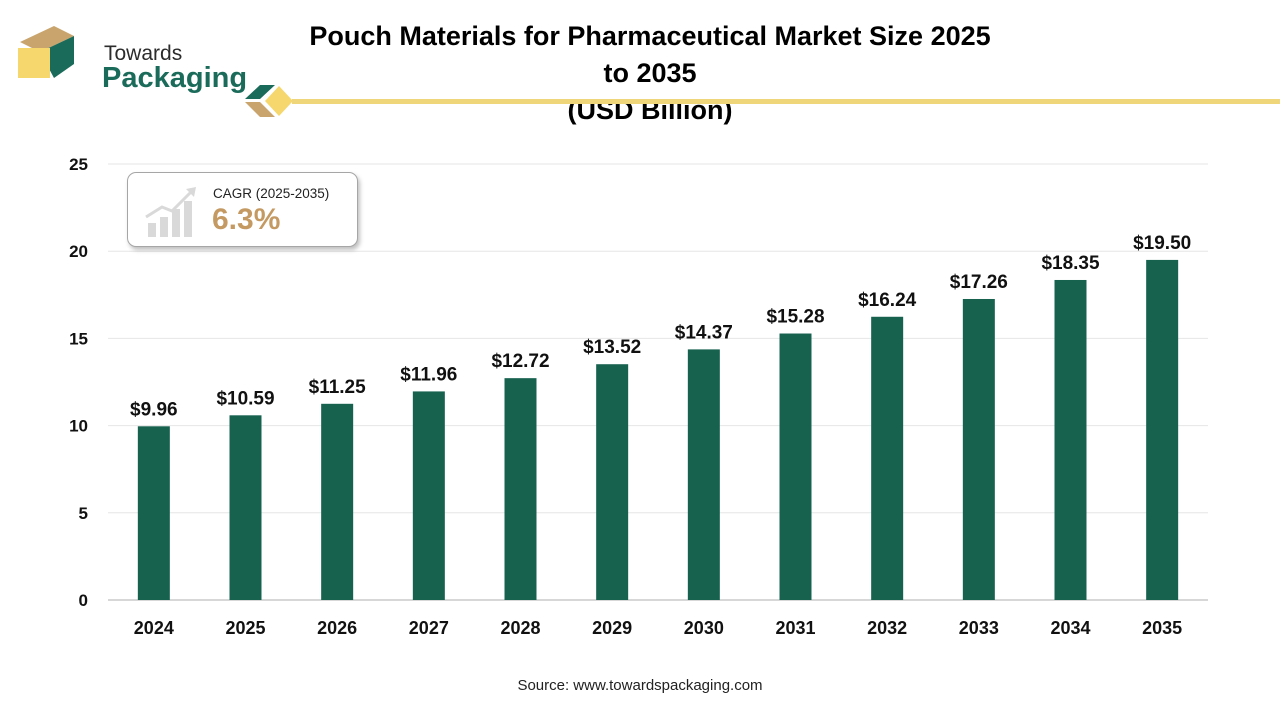 This screenshot has width=1280, height=720. Describe the element at coordinates (640, 685) in the screenshot. I see `source-note: Source: www.towardspackaging.com` at that location.